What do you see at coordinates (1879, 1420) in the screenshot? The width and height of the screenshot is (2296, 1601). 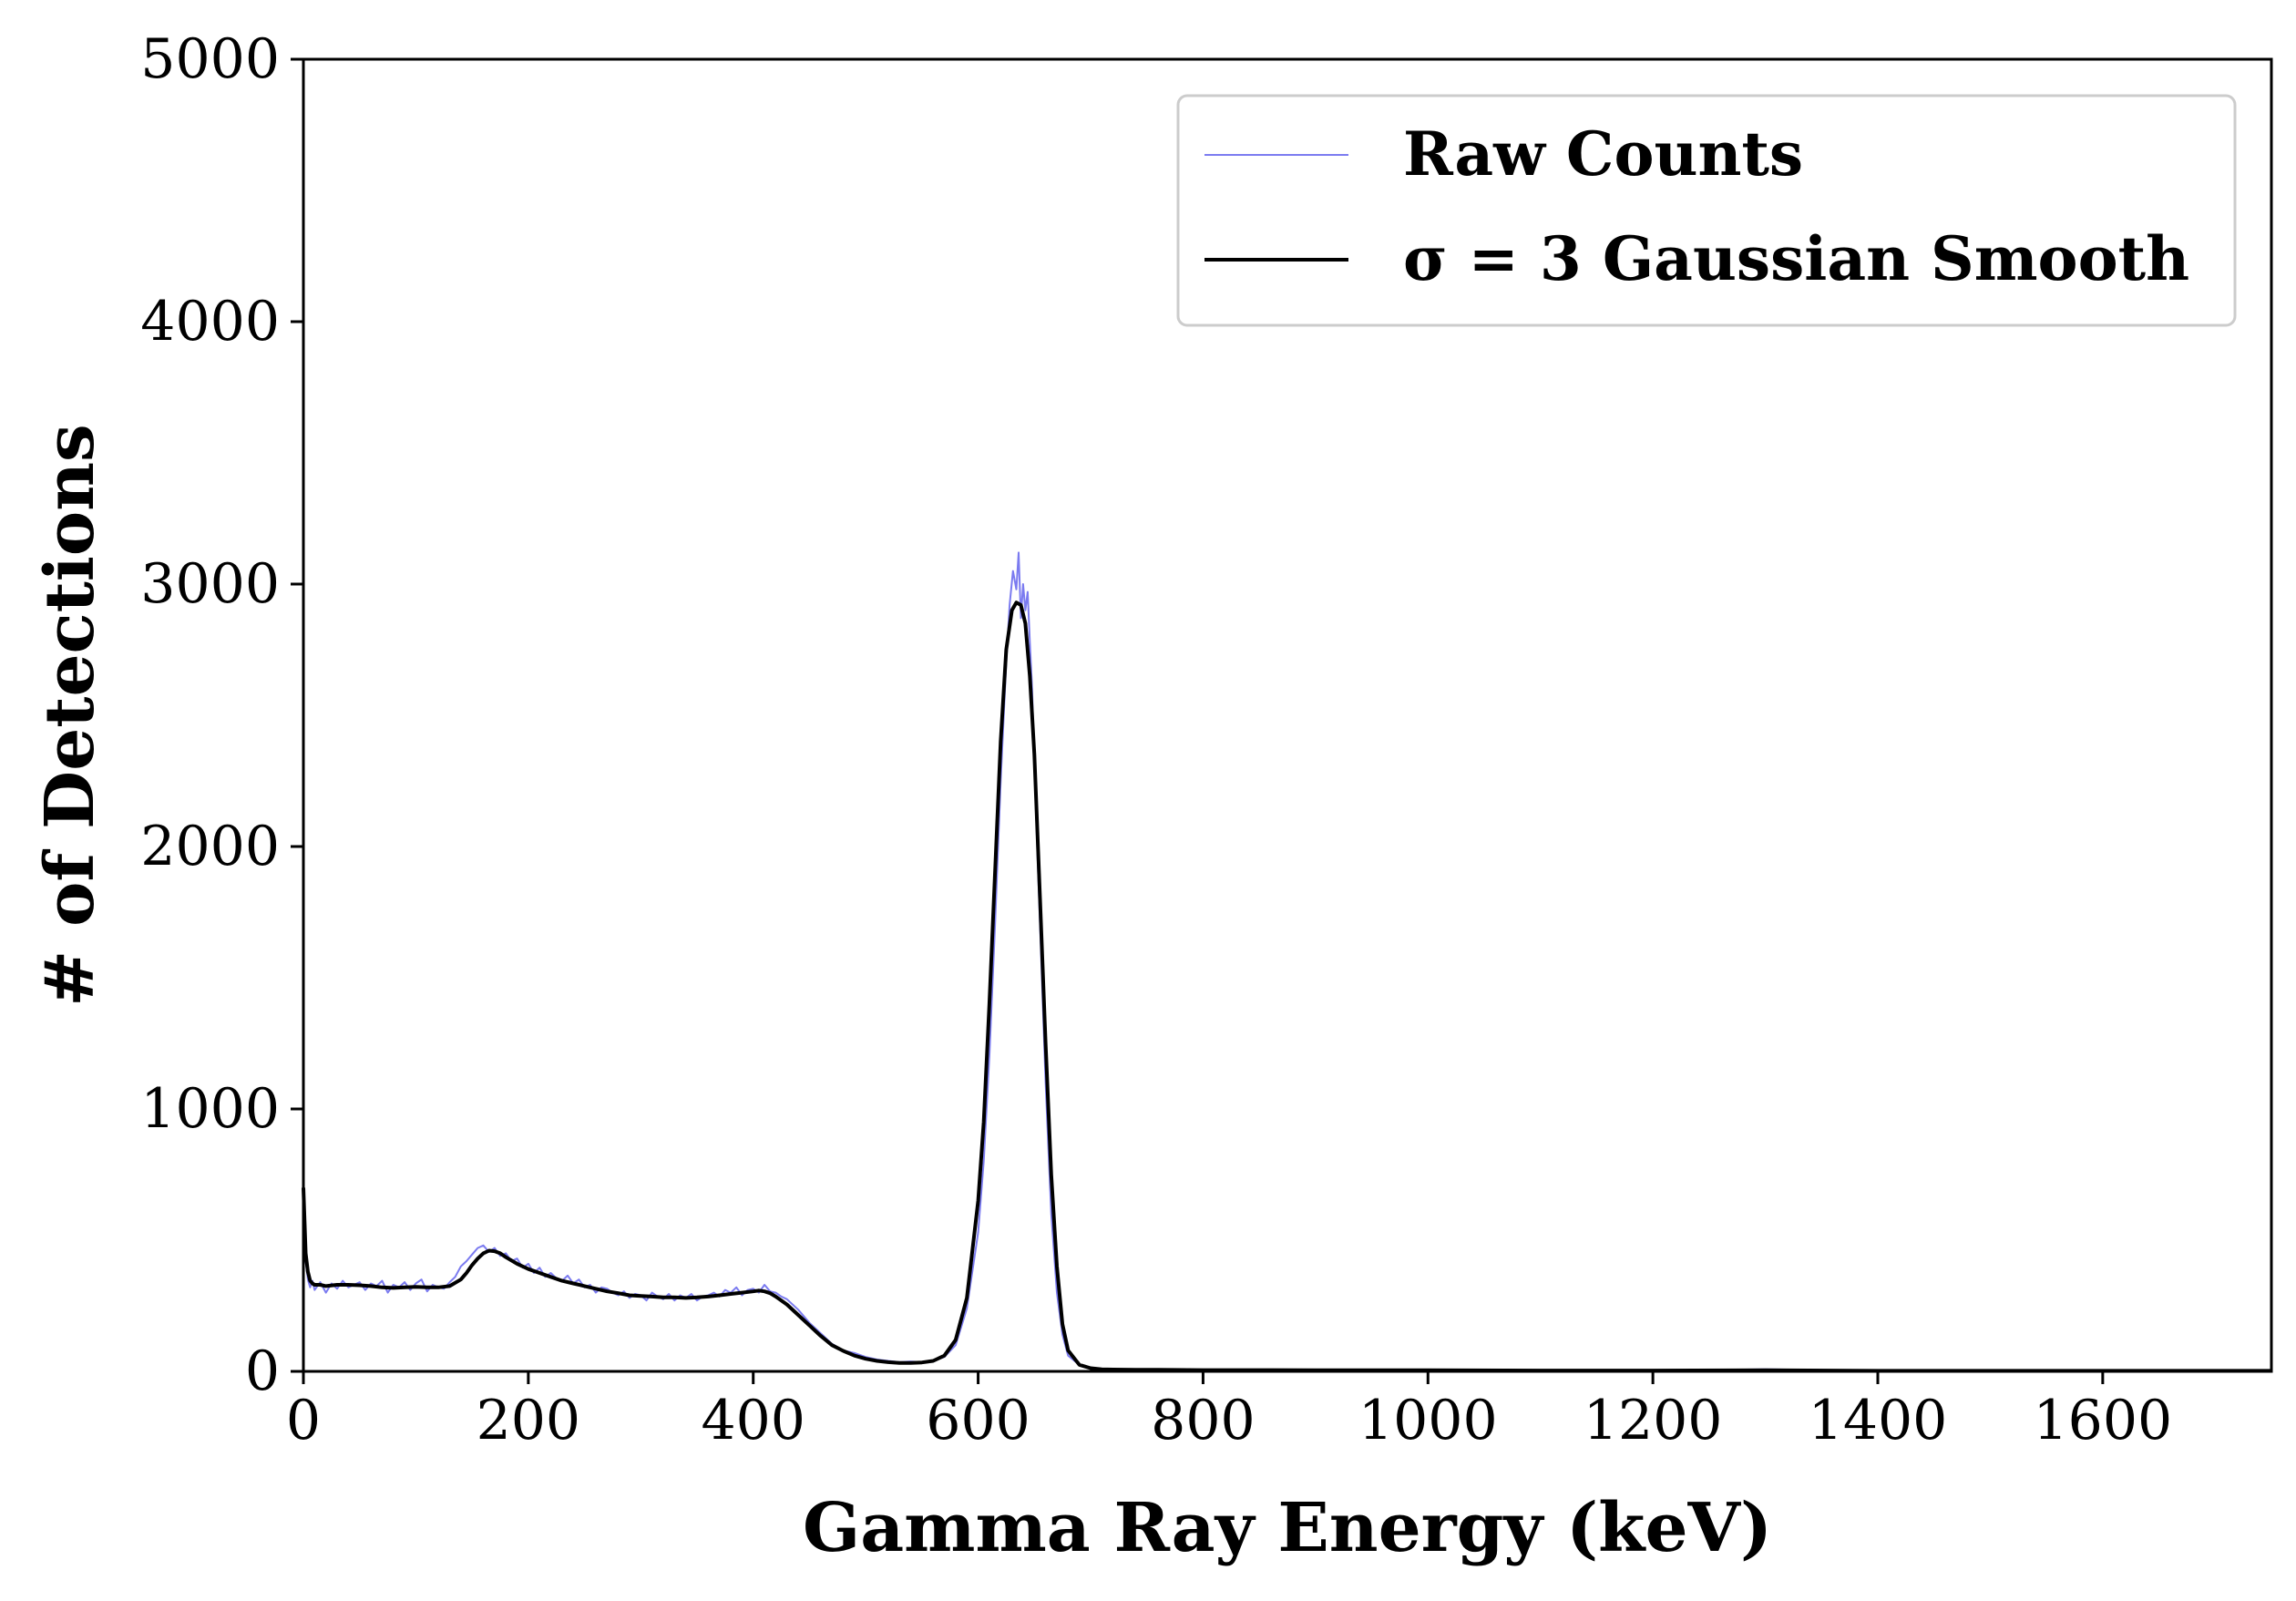 I see `x-tick-label: 1400` at bounding box center [1879, 1420].